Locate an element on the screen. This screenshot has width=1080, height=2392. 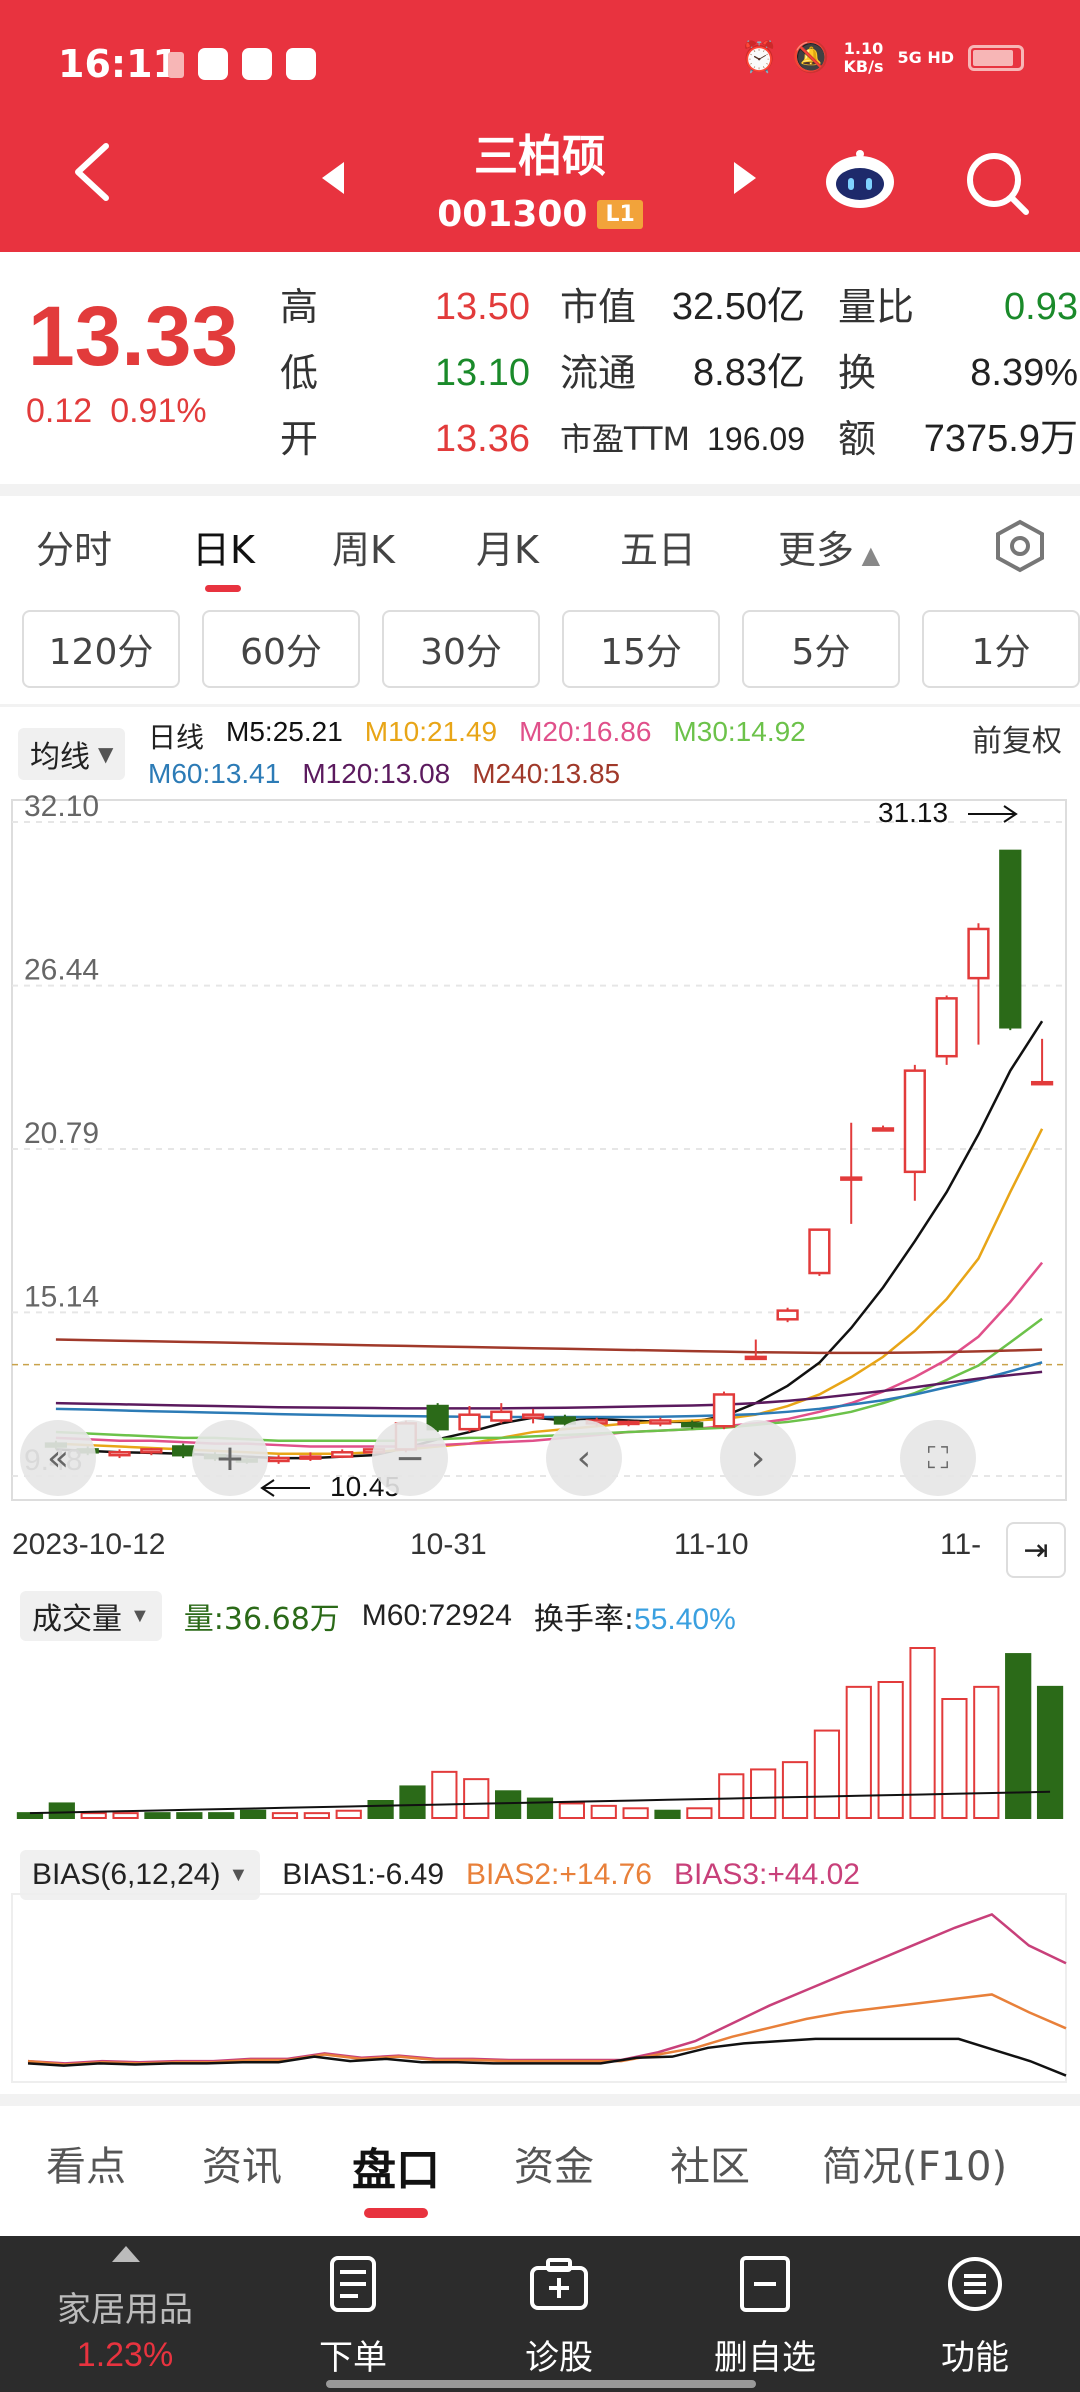
ma-line-m240 is located at coordinates (549, 1346).